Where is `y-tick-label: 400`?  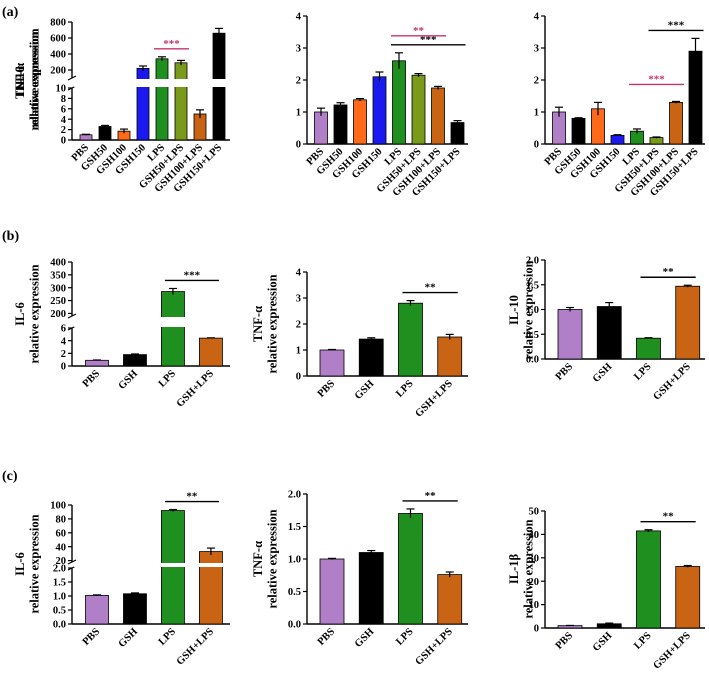 y-tick-label: 400 is located at coordinates (58, 55).